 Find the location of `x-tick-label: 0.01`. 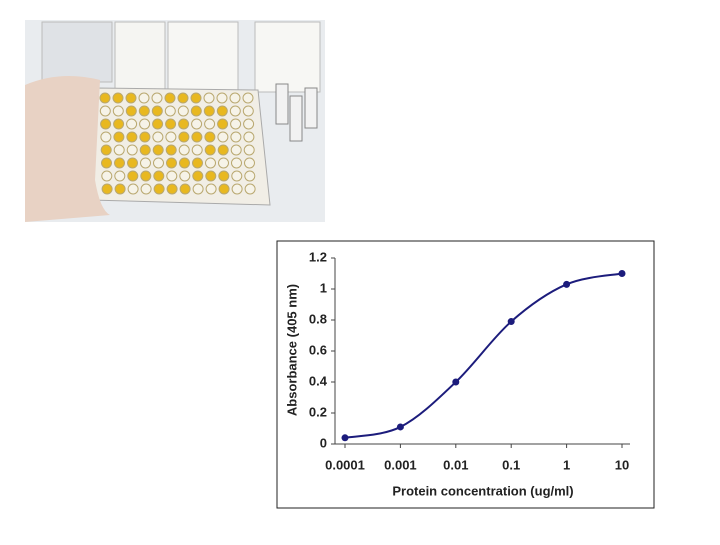

x-tick-label: 0.01 is located at coordinates (455, 464).